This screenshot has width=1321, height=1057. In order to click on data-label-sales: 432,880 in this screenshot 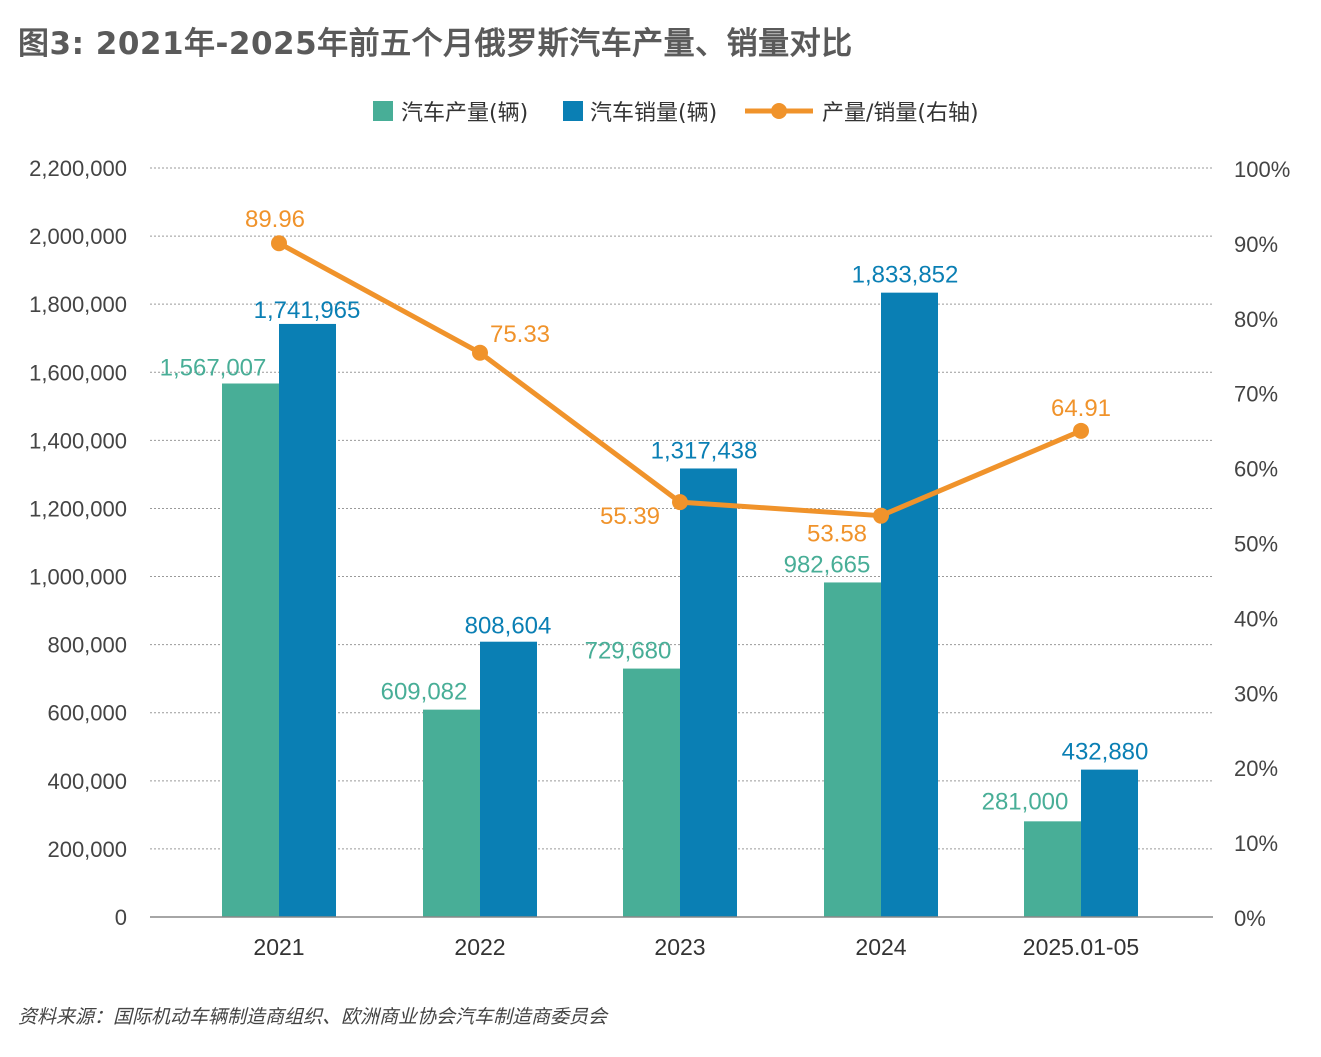, I will do `click(1105, 752)`.